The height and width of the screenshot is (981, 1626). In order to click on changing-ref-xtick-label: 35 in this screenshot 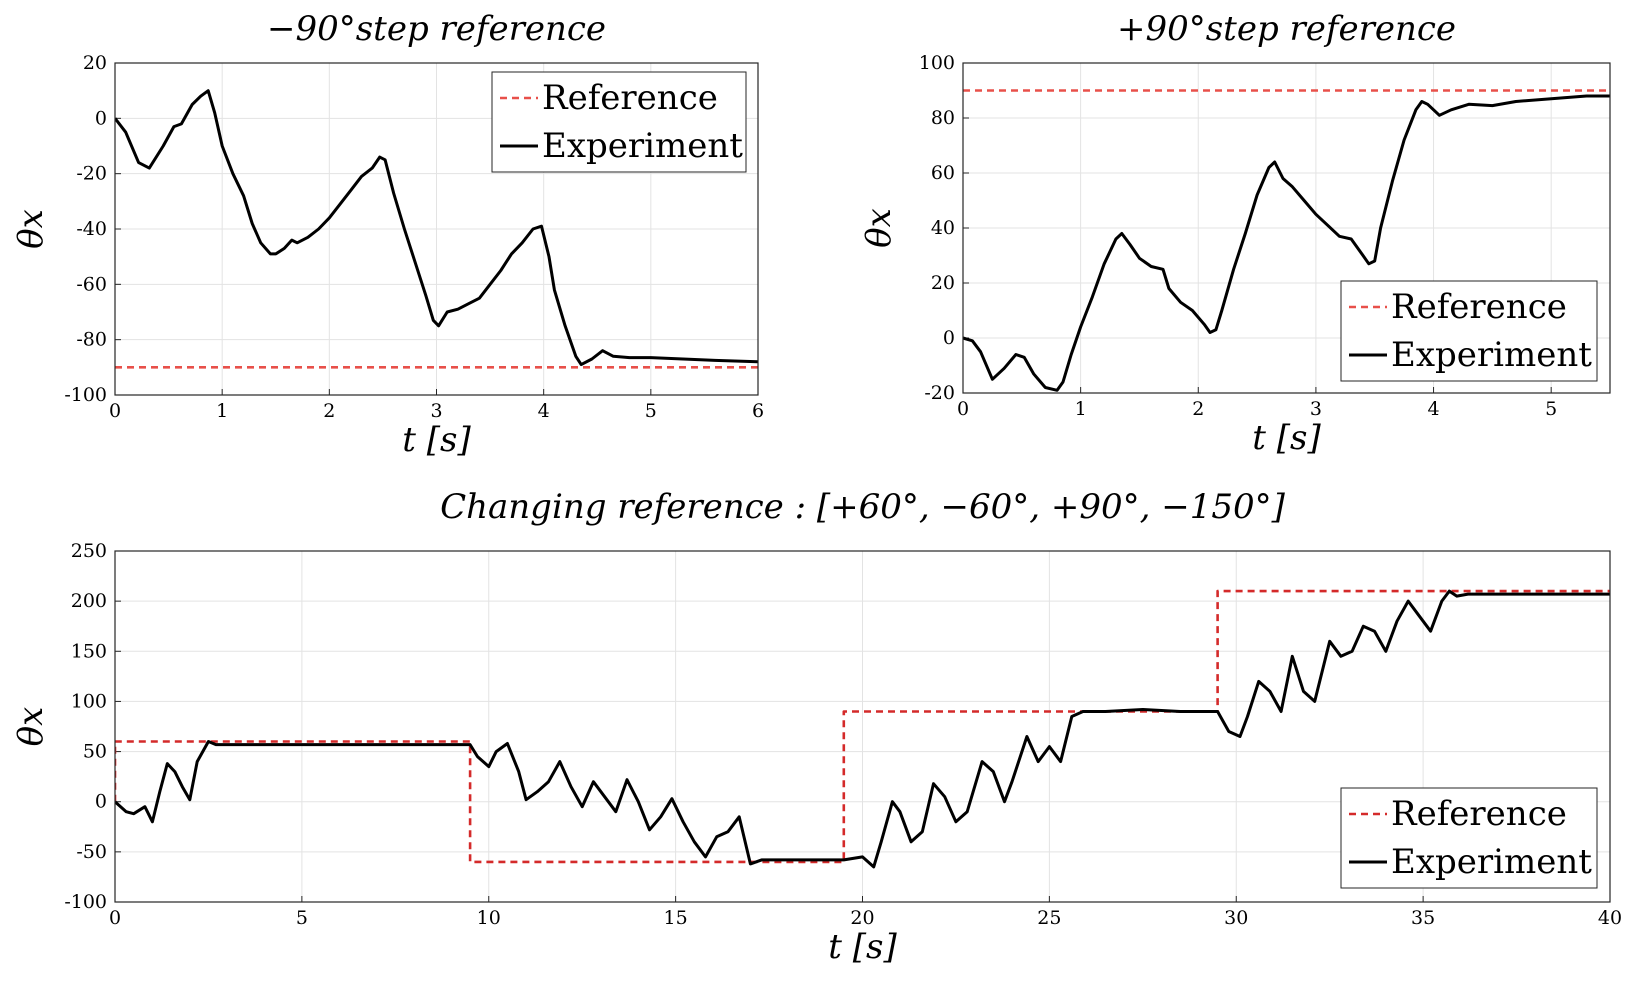, I will do `click(1423, 918)`.